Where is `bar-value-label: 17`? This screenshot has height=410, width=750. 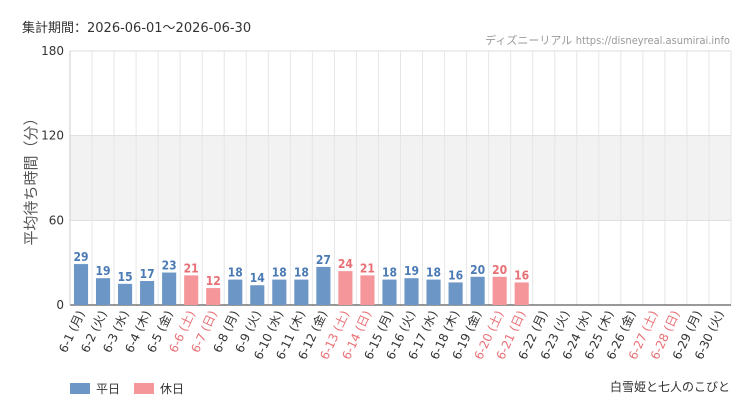 bar-value-label: 17 is located at coordinates (147, 274).